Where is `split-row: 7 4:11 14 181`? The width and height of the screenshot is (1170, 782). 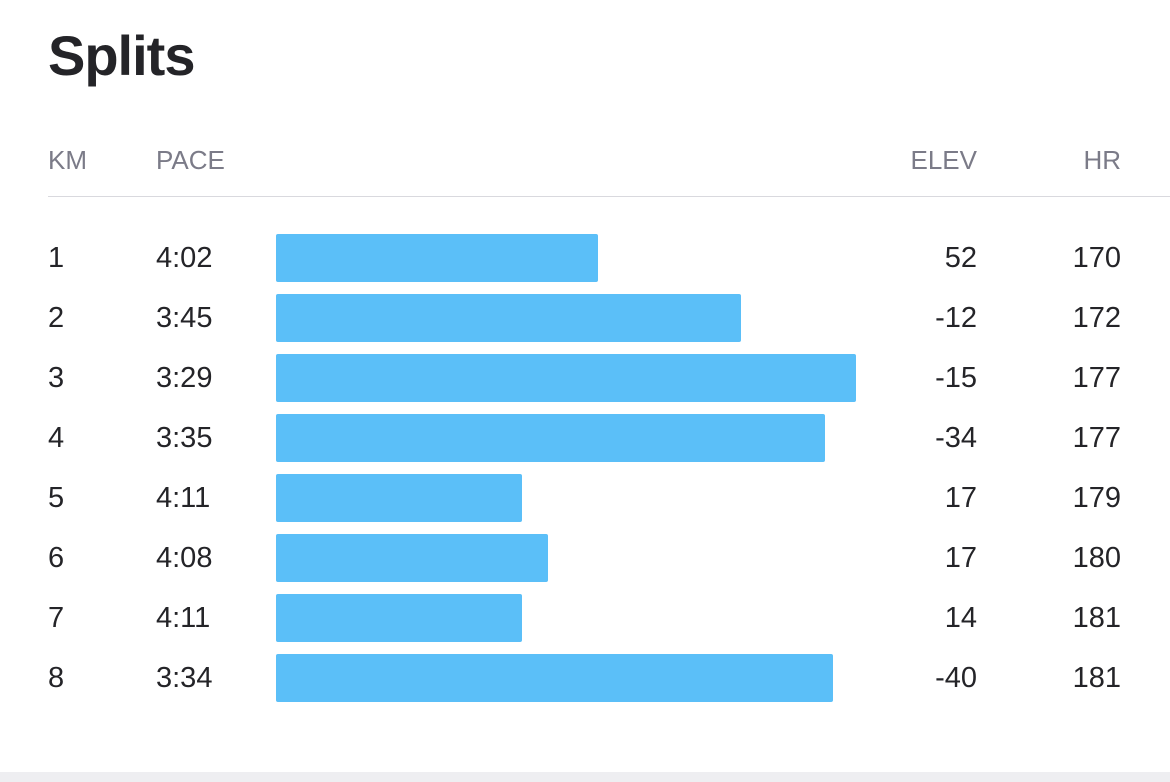
split-row: 7 4:11 14 181 is located at coordinates (585, 624).